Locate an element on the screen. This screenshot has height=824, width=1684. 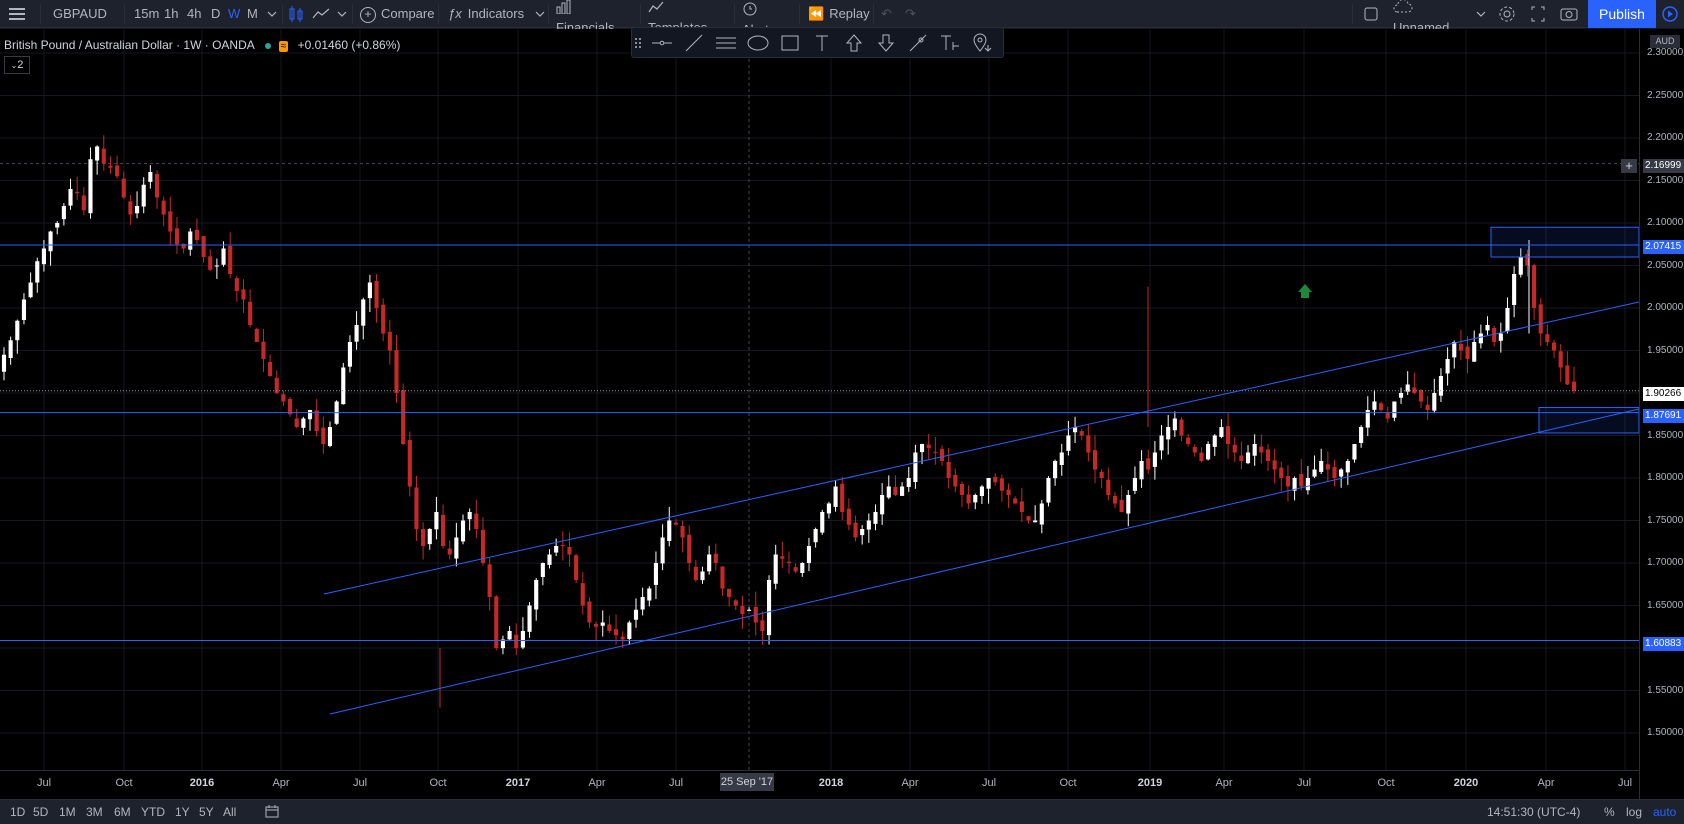
layout-menu: Unnamed is located at coordinates (1421, 17).